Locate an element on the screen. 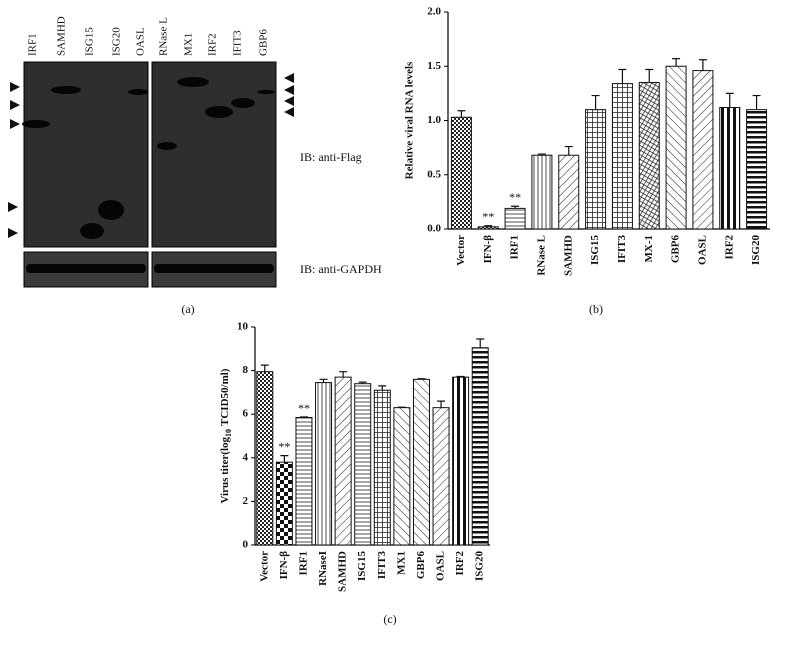  x-tick-label: MX1 is located at coordinates (401, 563).